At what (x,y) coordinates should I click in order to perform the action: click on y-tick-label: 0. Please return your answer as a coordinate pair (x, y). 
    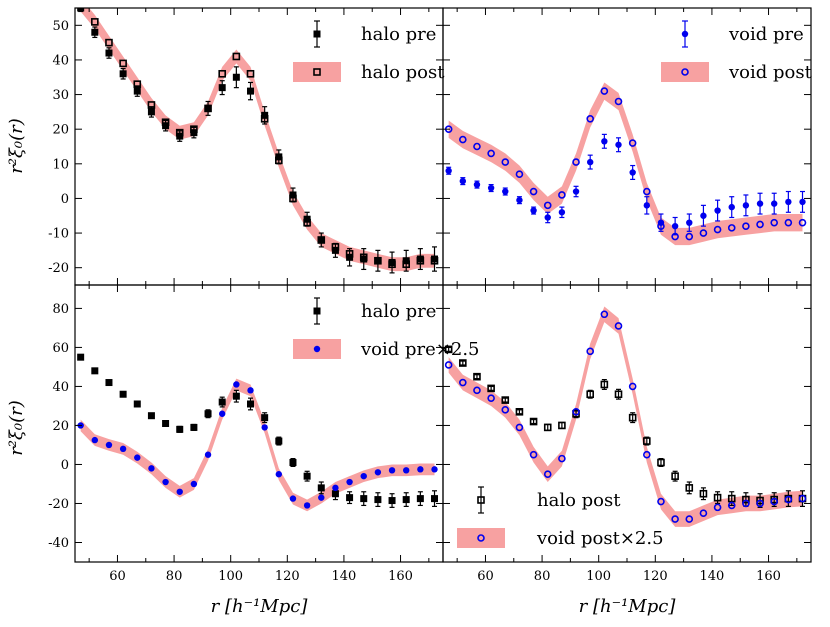
    Looking at the image, I should click on (65, 465).